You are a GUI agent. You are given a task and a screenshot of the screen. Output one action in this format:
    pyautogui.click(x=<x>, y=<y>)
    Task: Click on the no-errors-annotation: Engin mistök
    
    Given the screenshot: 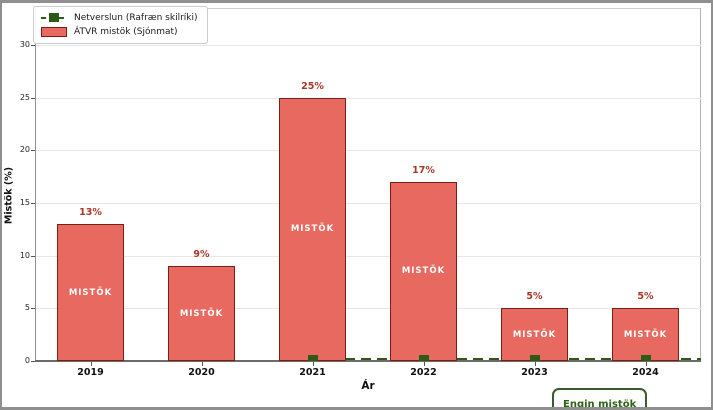 What is the action you would take?
    pyautogui.click(x=600, y=399)
    